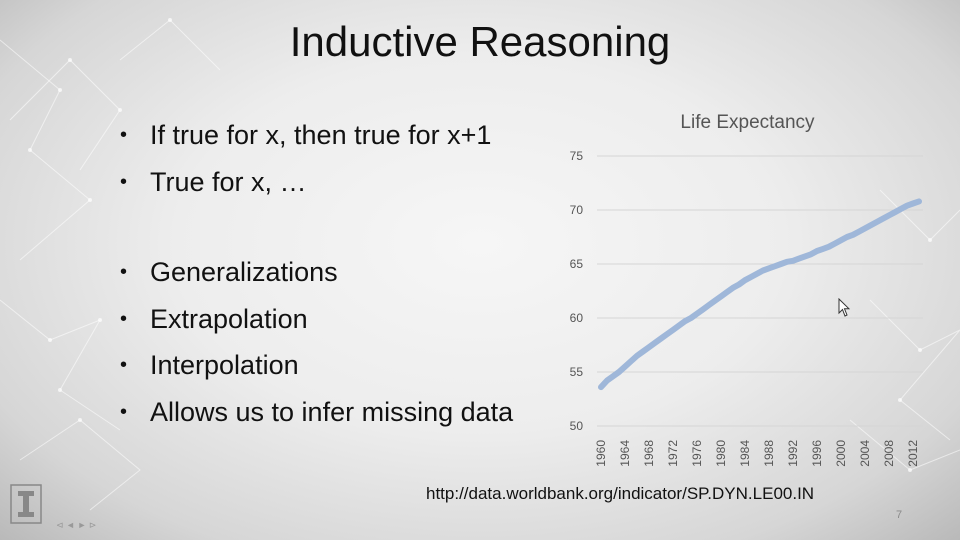 The height and width of the screenshot is (540, 960). Describe the element at coordinates (76, 525) in the screenshot. I see `slide-nav-controls: ⊲ ◄ ► ⊳` at that location.